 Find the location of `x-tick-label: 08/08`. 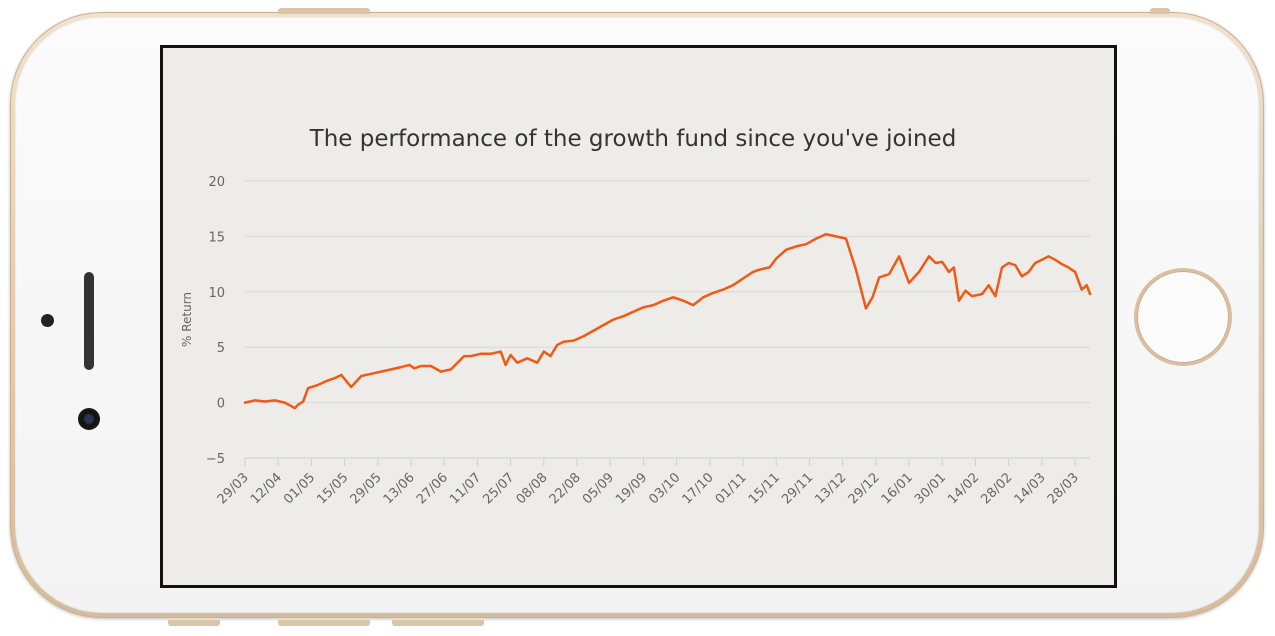

x-tick-label: 08/08 is located at coordinates (532, 488).